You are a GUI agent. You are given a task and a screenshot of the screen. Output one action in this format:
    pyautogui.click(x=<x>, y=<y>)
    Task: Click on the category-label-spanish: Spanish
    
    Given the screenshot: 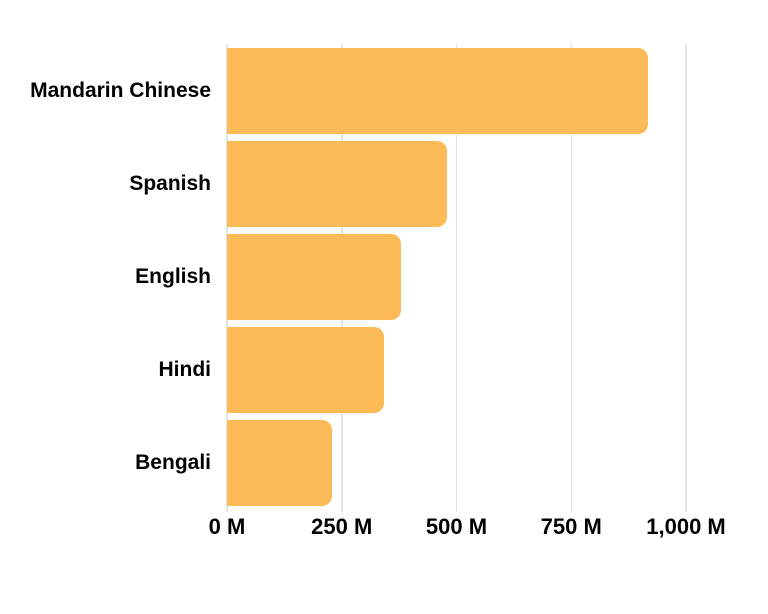 What is the action you would take?
    pyautogui.click(x=170, y=183)
    